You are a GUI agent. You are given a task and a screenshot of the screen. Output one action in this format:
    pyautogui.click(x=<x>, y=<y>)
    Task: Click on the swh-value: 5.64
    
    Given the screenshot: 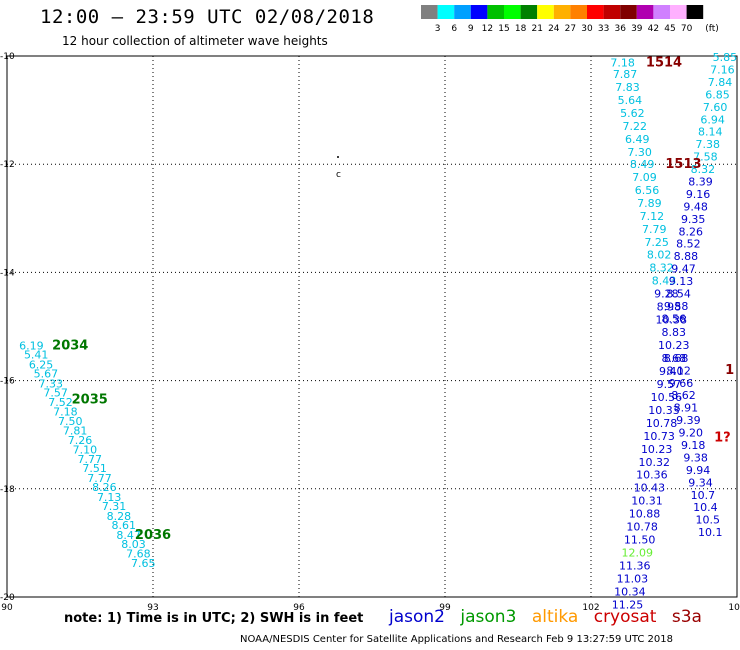 What is the action you would take?
    pyautogui.click(x=630, y=100)
    